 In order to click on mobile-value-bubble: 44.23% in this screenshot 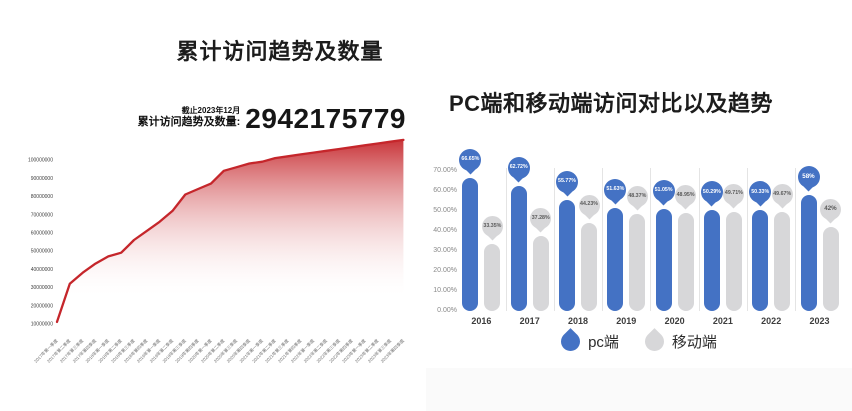, I will do `click(589, 205)`.